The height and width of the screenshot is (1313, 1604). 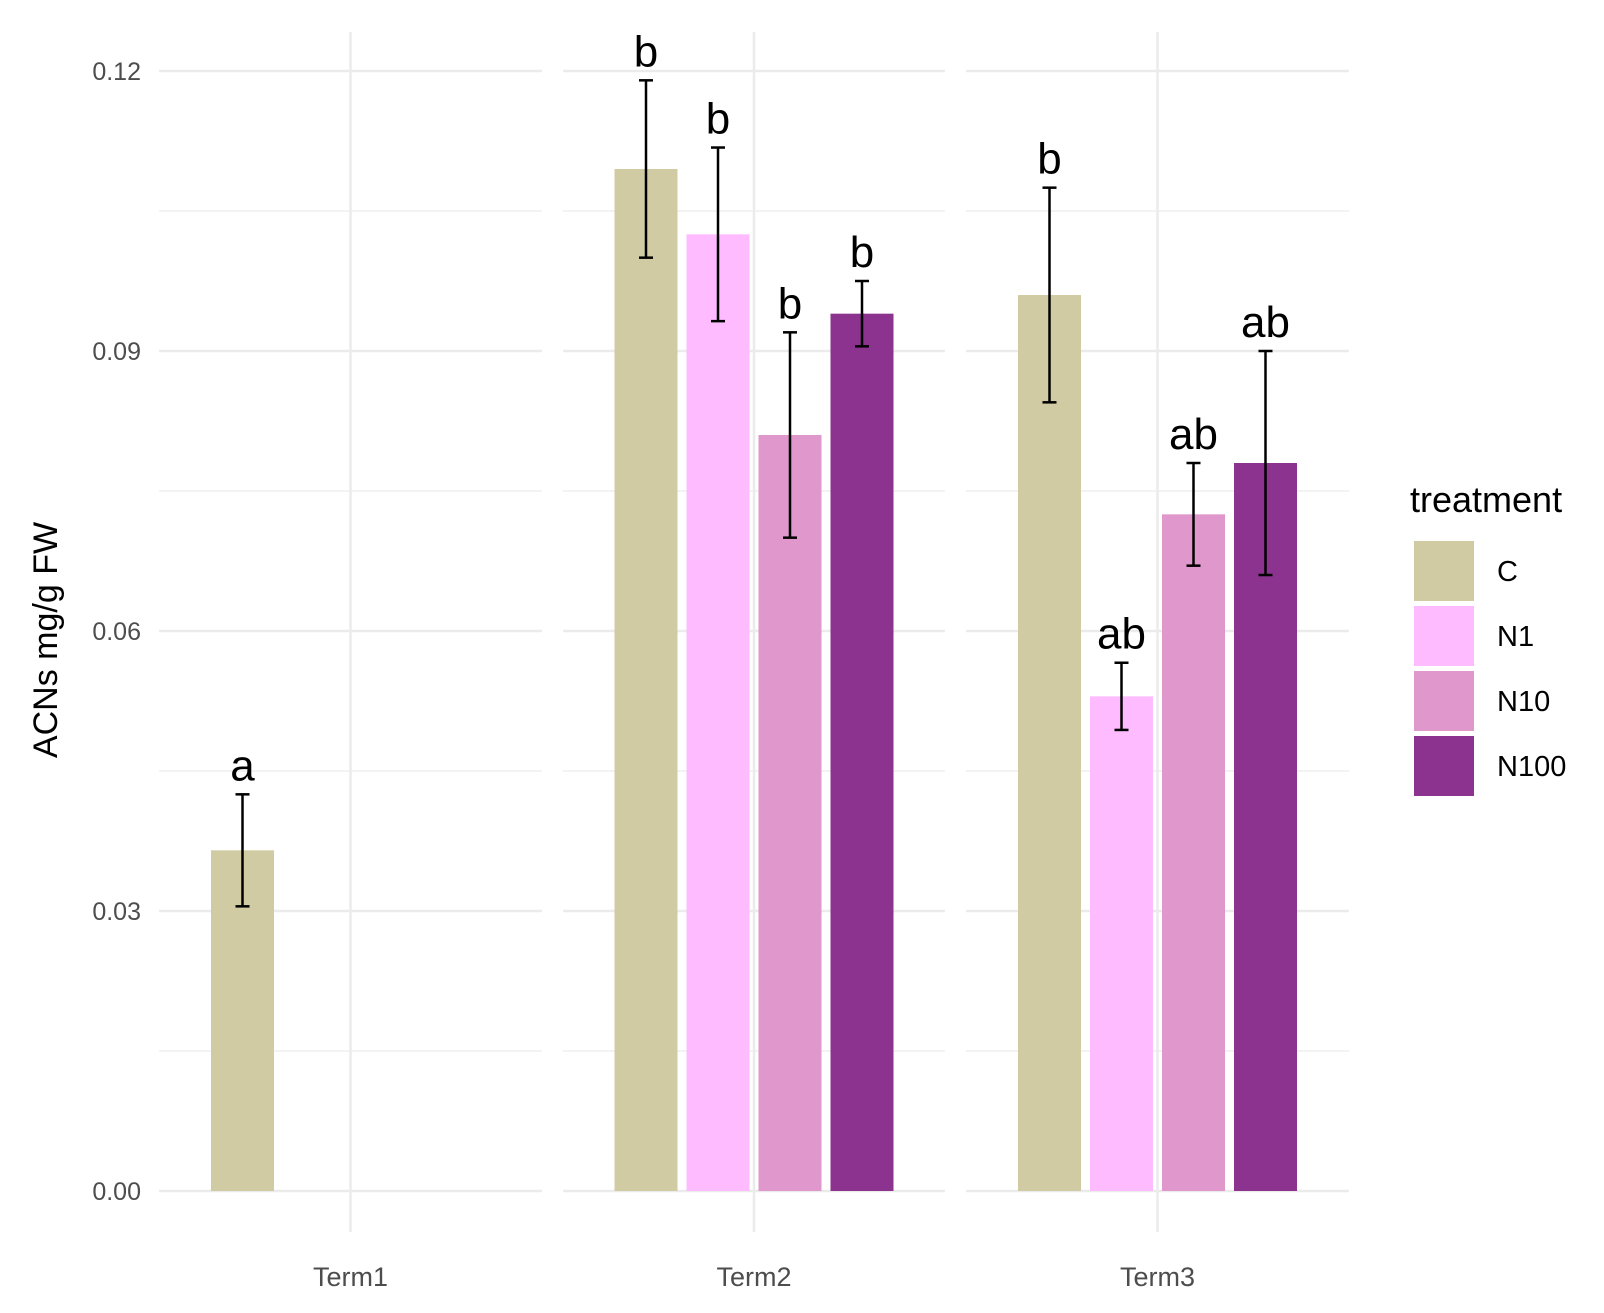 What do you see at coordinates (350, 1277) in the screenshot?
I see `x-tick-label: Term1` at bounding box center [350, 1277].